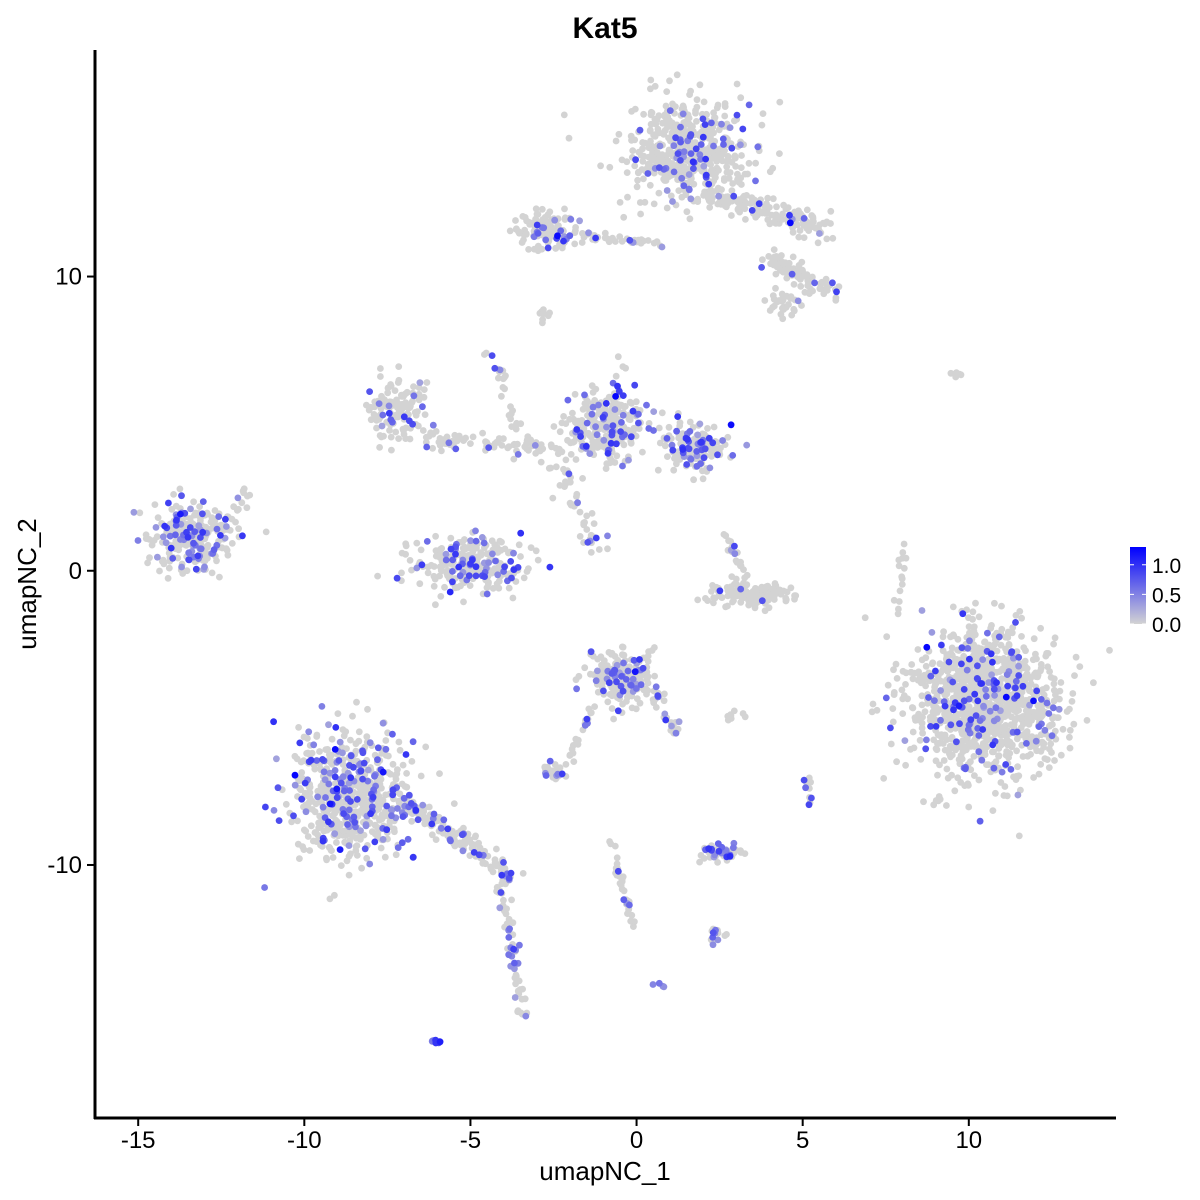 Image resolution: width=1200 pixels, height=1200 pixels. What do you see at coordinates (1166, 566) in the screenshot?
I see `colorbar-label: 1.0` at bounding box center [1166, 566].